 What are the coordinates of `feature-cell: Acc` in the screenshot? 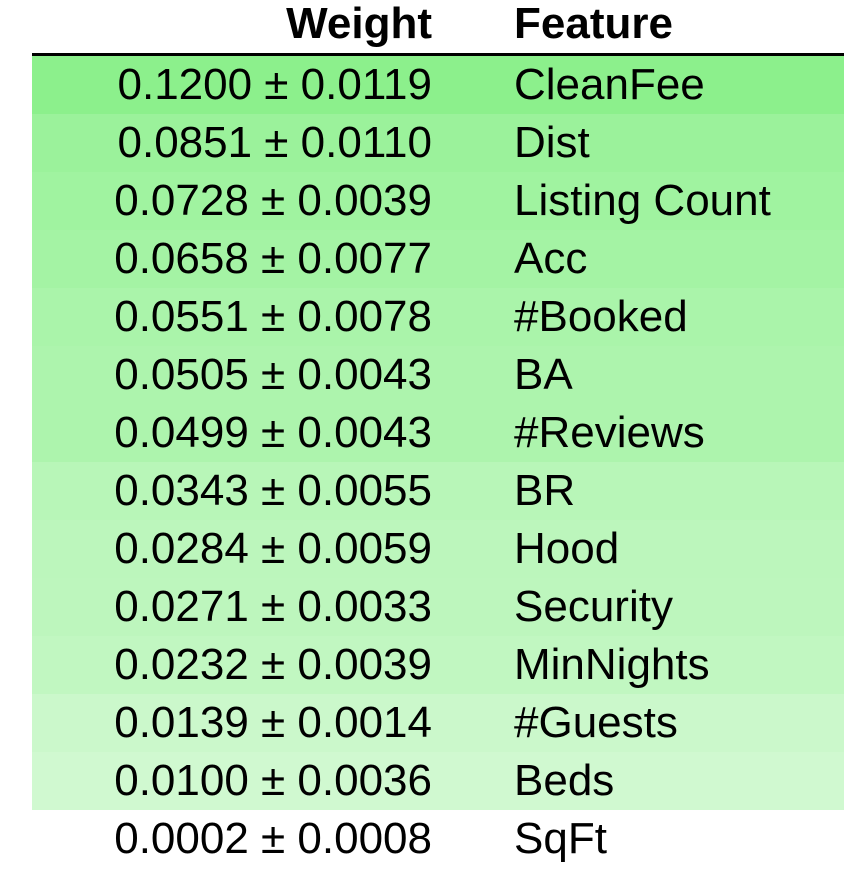 It's located at (551, 258).